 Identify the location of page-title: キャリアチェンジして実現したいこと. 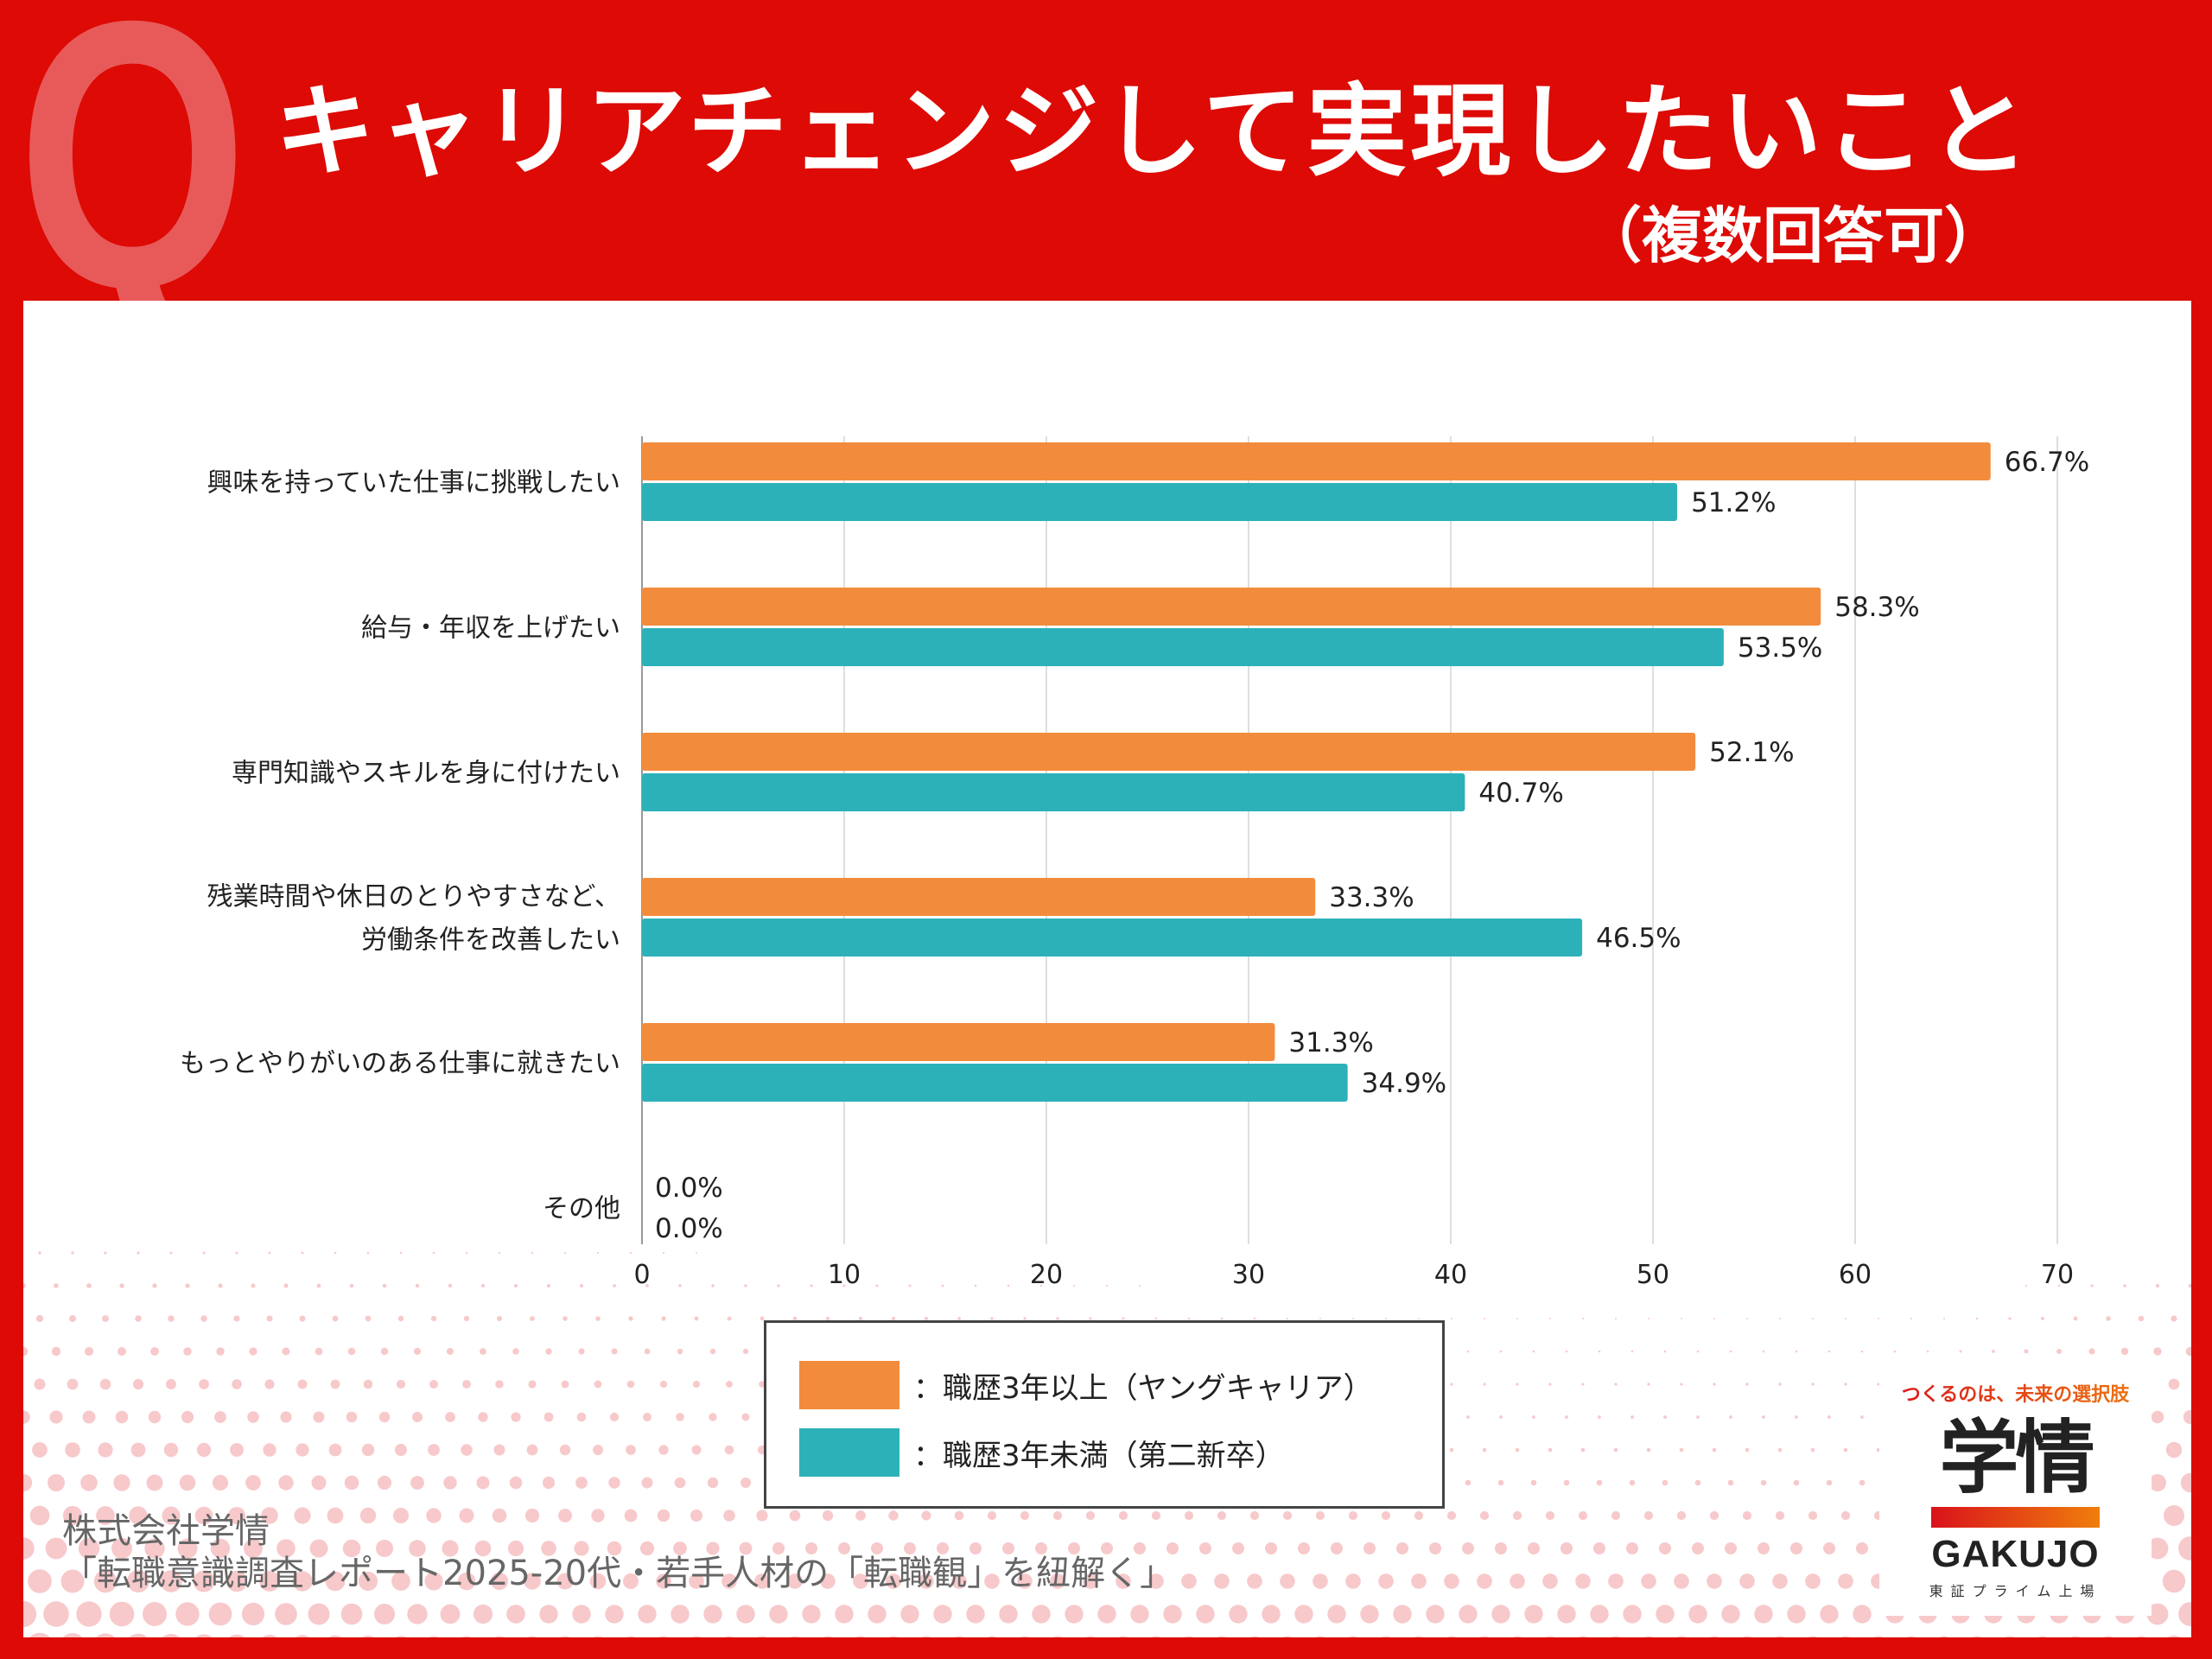
(1154, 131).